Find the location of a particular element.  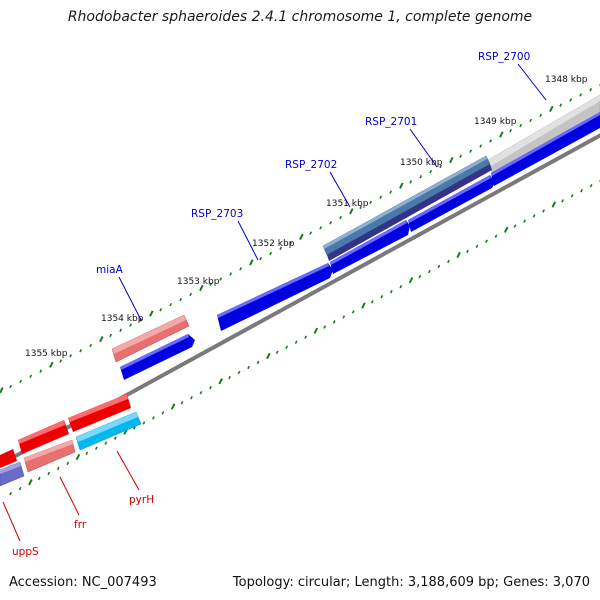

gene-label: RSP_2700 is located at coordinates (504, 57).